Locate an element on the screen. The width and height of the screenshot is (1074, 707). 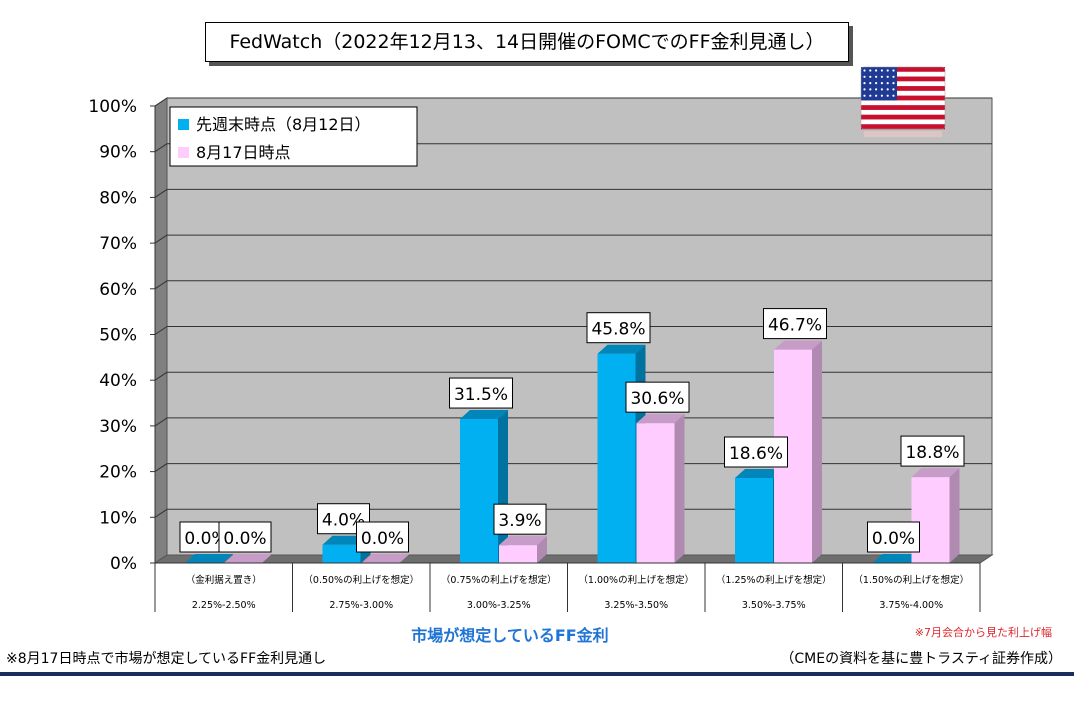
us-flag-icon is located at coordinates (903, 101).